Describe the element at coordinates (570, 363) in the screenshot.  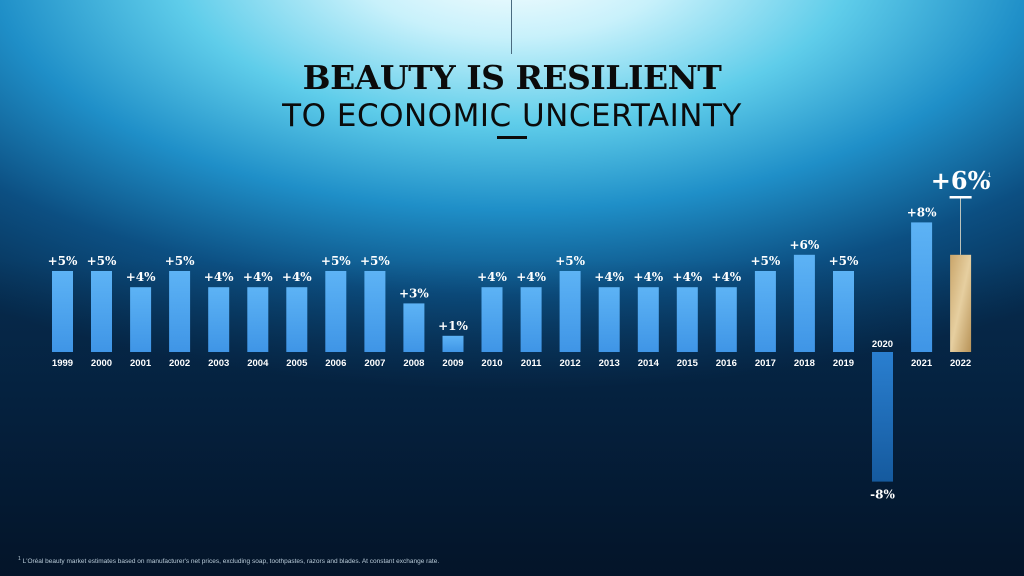
I see `tick-label-2012: 2012` at that location.